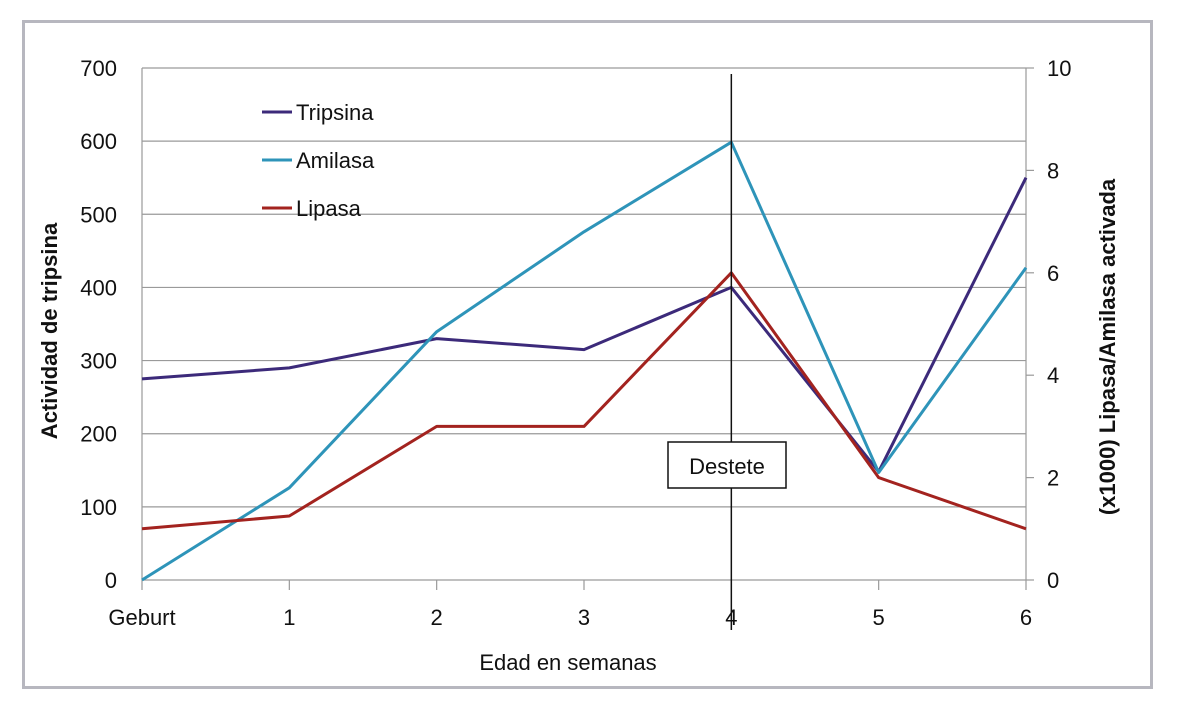 This screenshot has height=716, width=1190. What do you see at coordinates (329, 208) in the screenshot?
I see `legend-label: Lipasa` at bounding box center [329, 208].